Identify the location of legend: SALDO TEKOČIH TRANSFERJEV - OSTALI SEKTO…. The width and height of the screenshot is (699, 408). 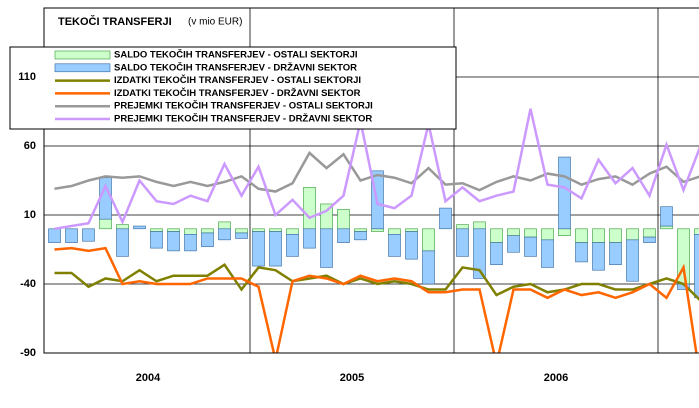
(233, 88).